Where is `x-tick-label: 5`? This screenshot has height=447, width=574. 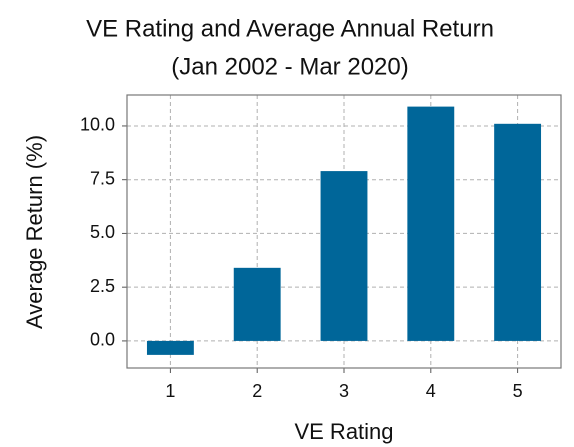 x-tick-label: 5 is located at coordinates (518, 391).